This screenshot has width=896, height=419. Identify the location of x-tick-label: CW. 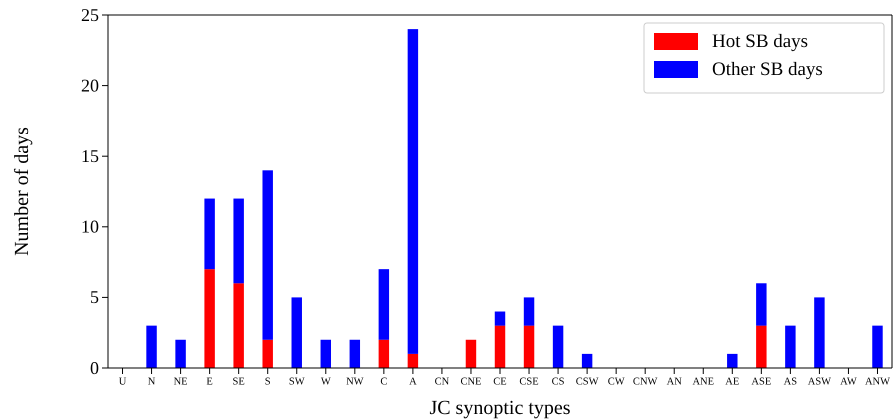
(616, 382).